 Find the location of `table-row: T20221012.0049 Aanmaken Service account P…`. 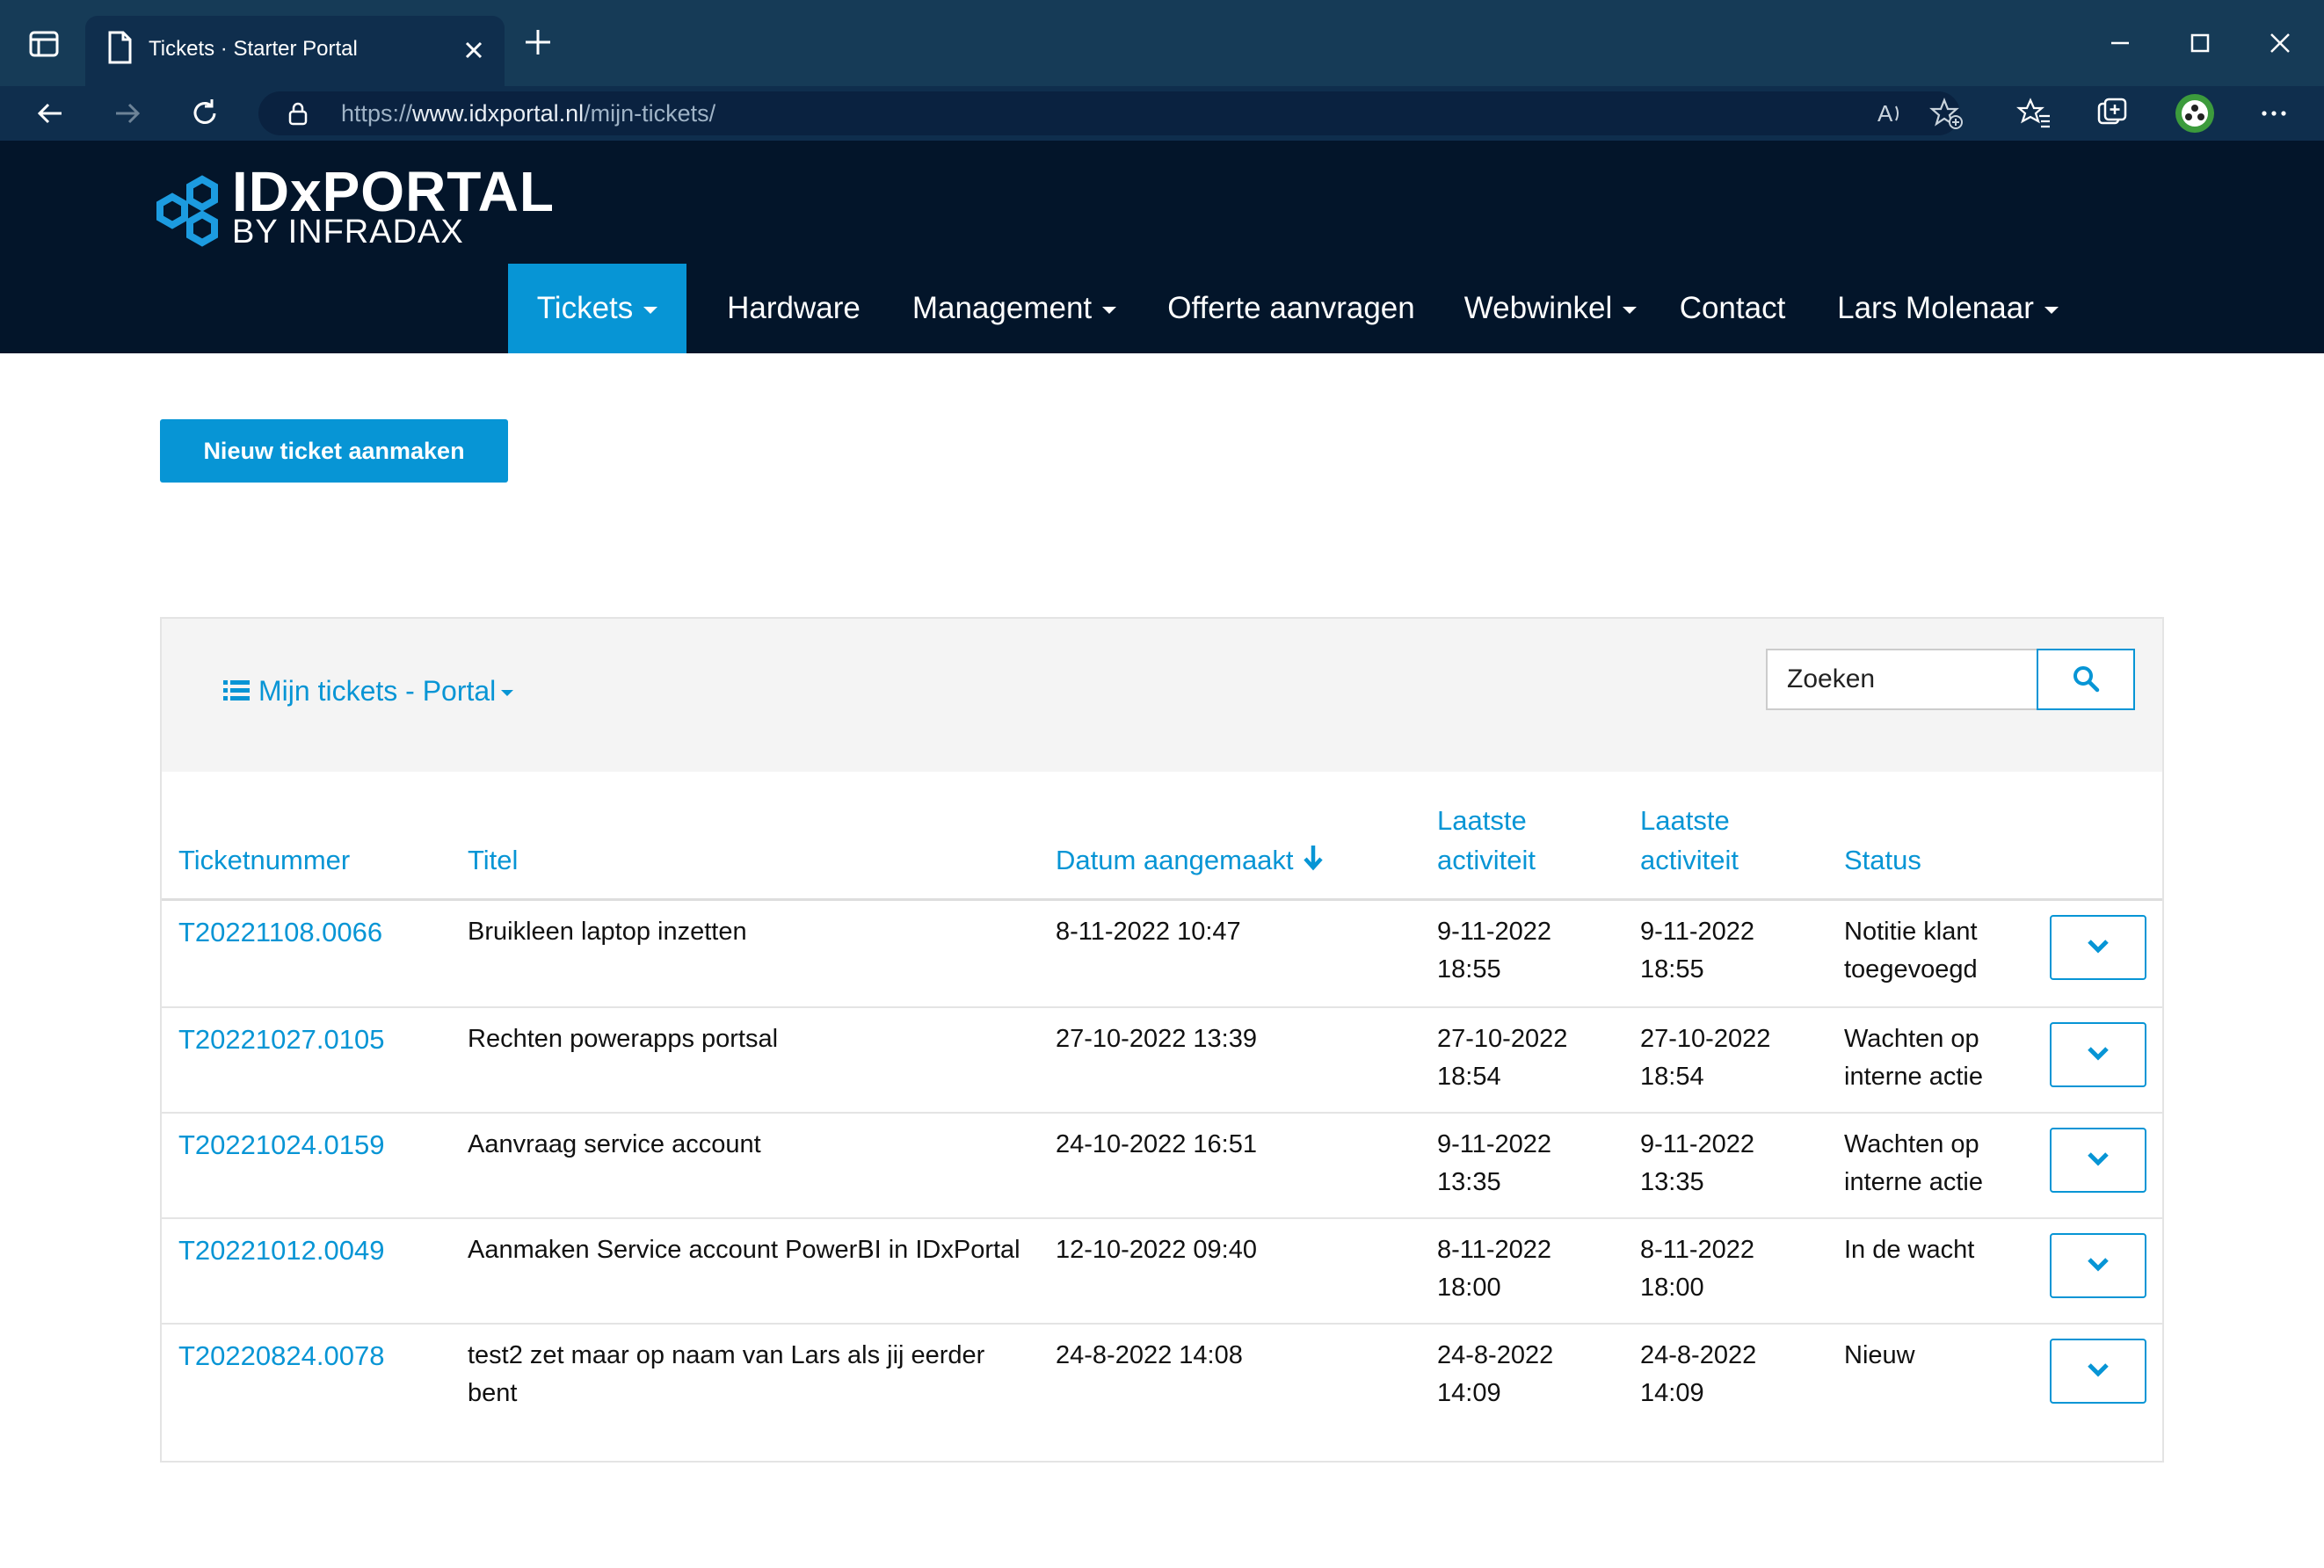

table-row: T20221012.0049 Aanmaken Service account P… is located at coordinates (1162, 1270).